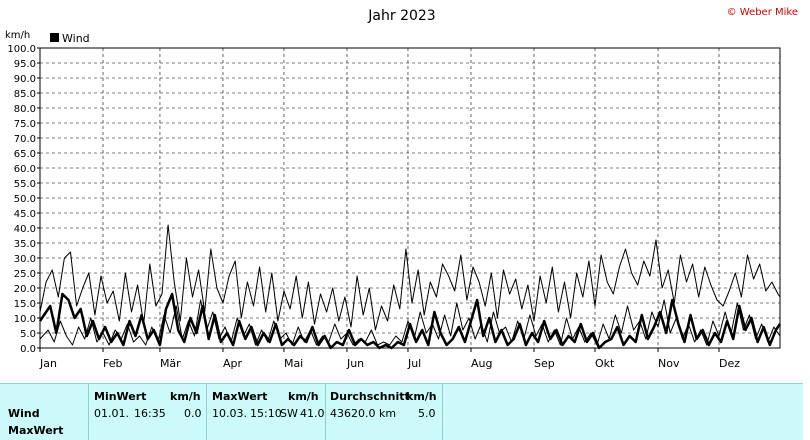 This screenshot has width=810, height=440. I want to click on min-date: 01.01., so click(111, 413).